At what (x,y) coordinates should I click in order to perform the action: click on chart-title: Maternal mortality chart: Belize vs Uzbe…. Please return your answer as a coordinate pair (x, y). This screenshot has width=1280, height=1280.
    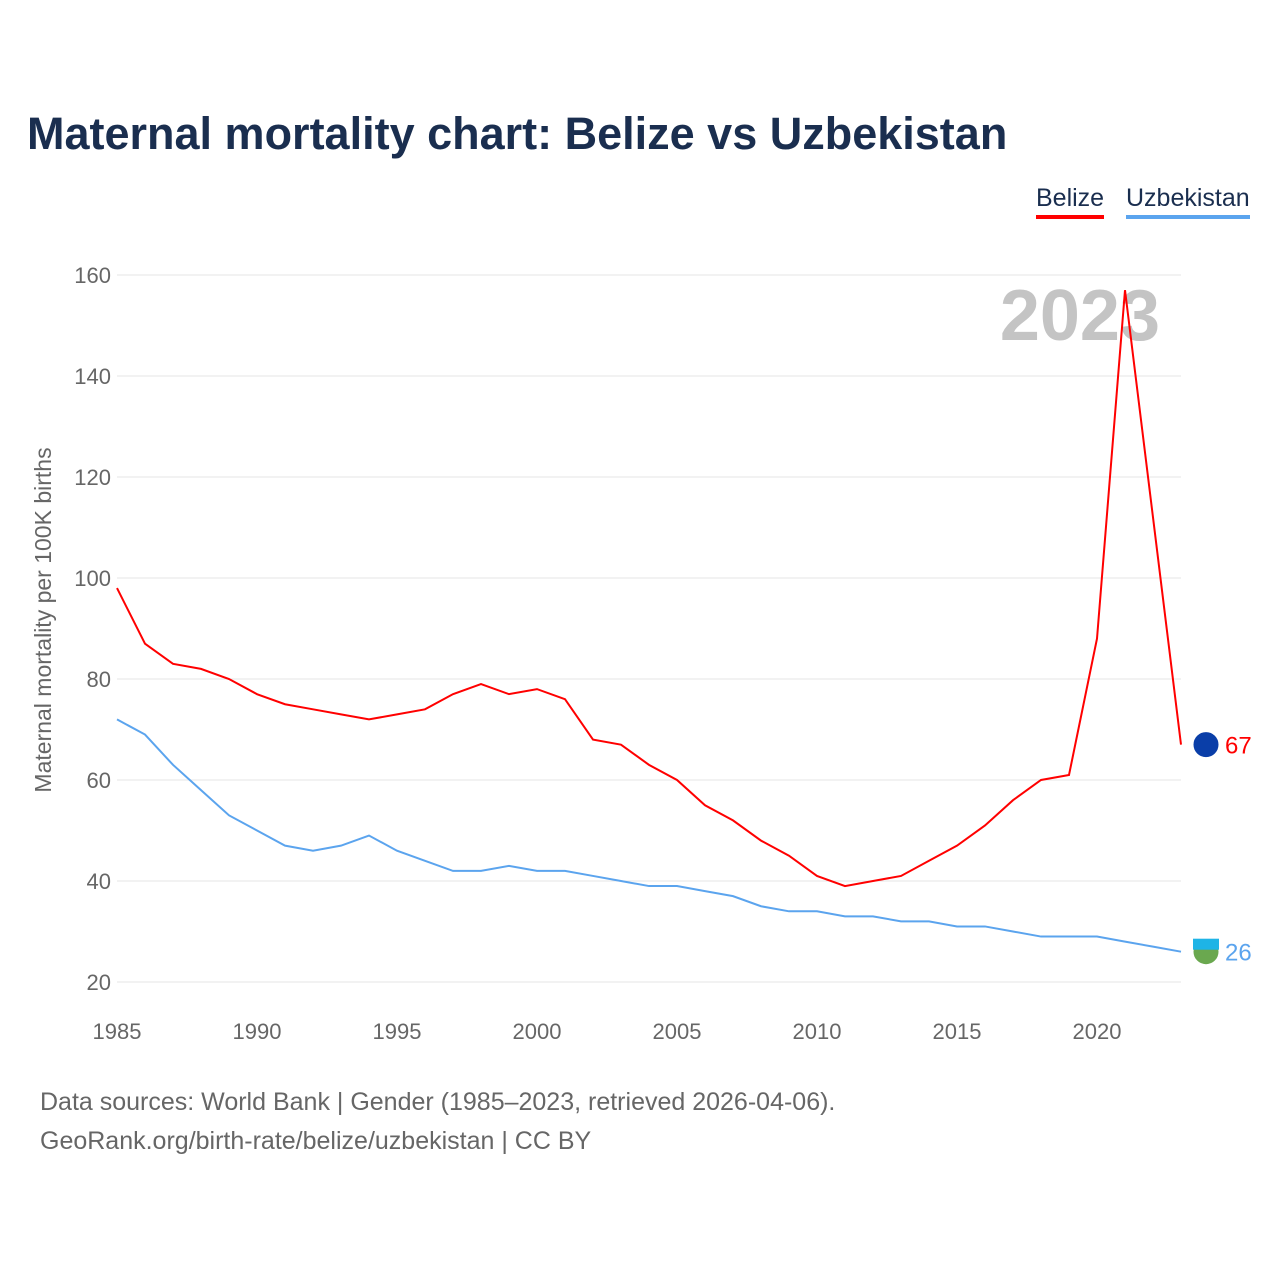
    Looking at the image, I should click on (517, 133).